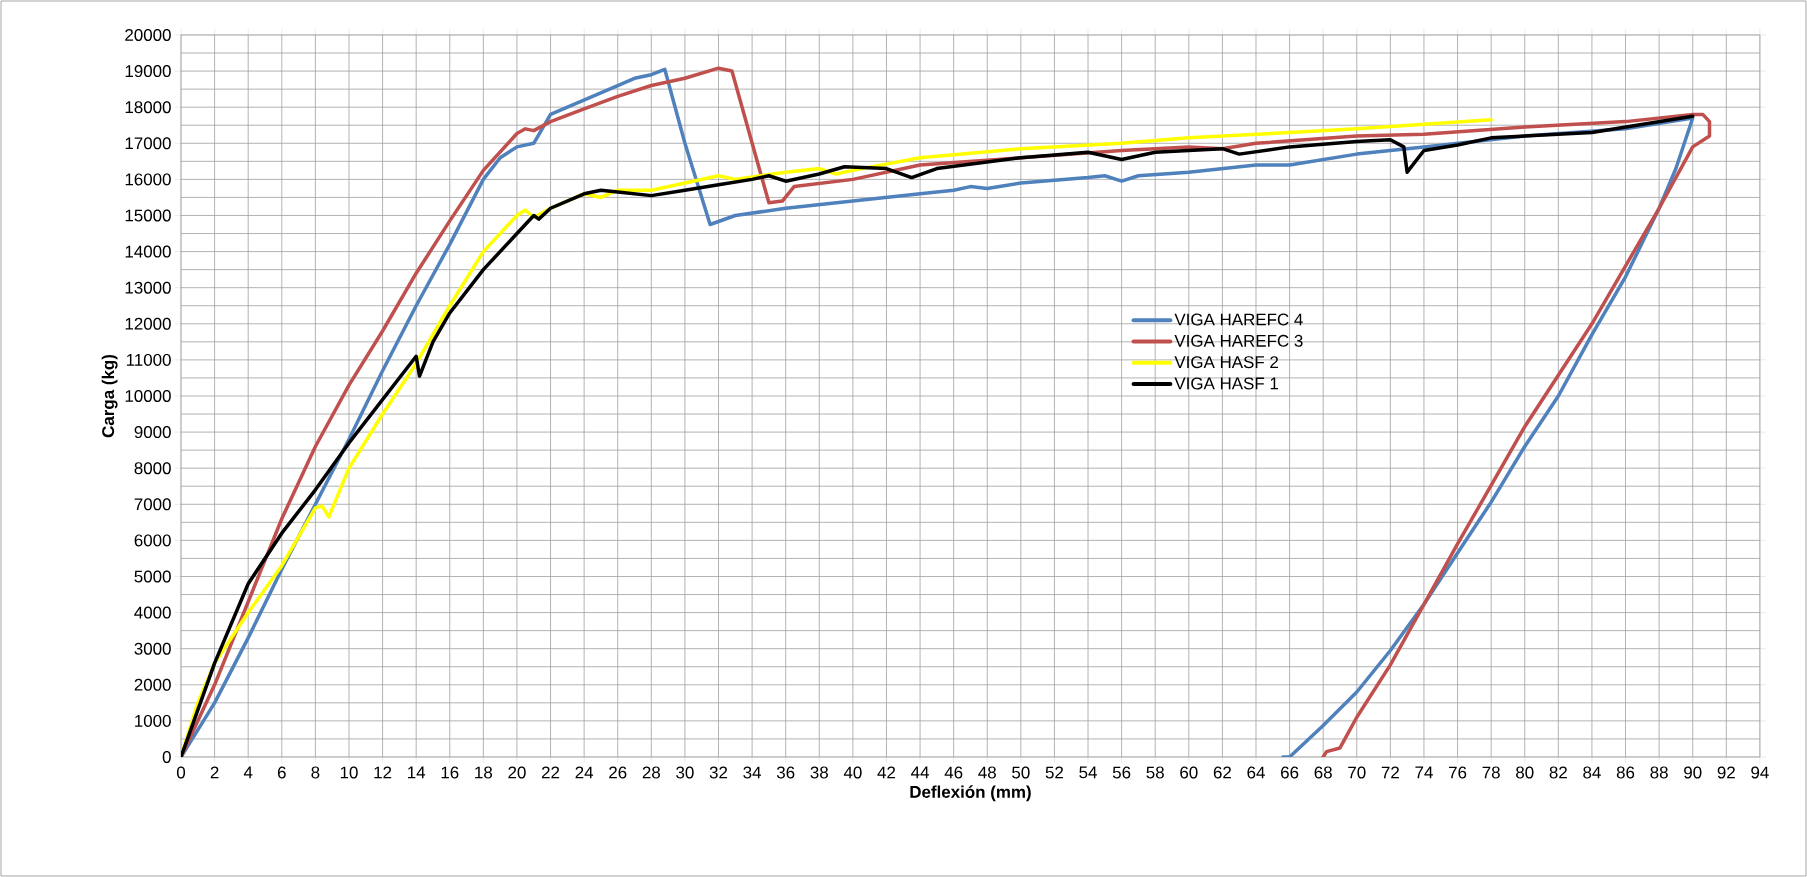  Describe the element at coordinates (651, 772) in the screenshot. I see `x-tick-label: 28` at that location.